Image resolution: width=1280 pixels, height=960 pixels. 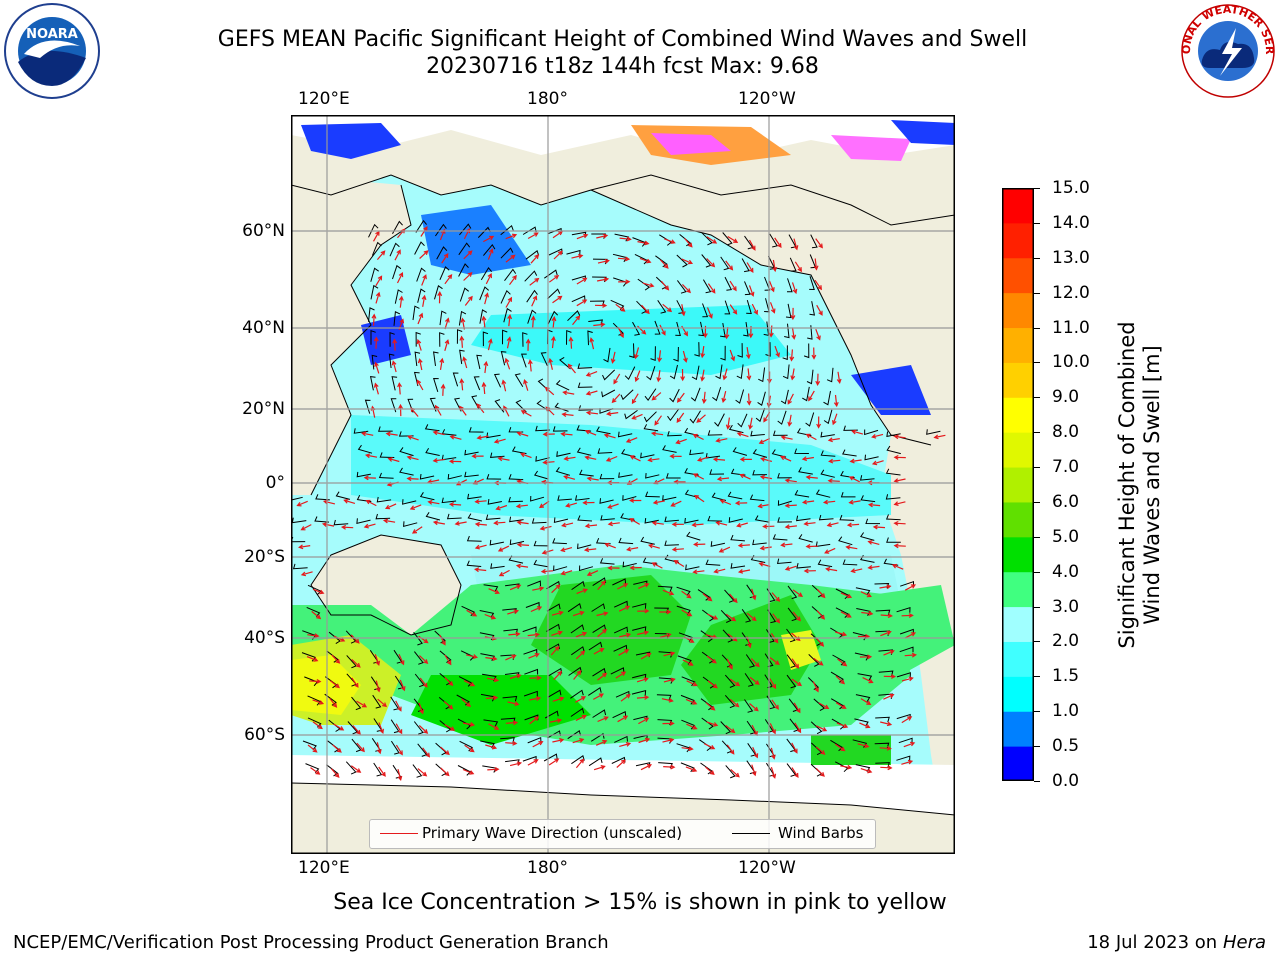 What do you see at coordinates (324, 99) in the screenshot?
I see `lon-label-top-120e: 120°E` at bounding box center [324, 99].